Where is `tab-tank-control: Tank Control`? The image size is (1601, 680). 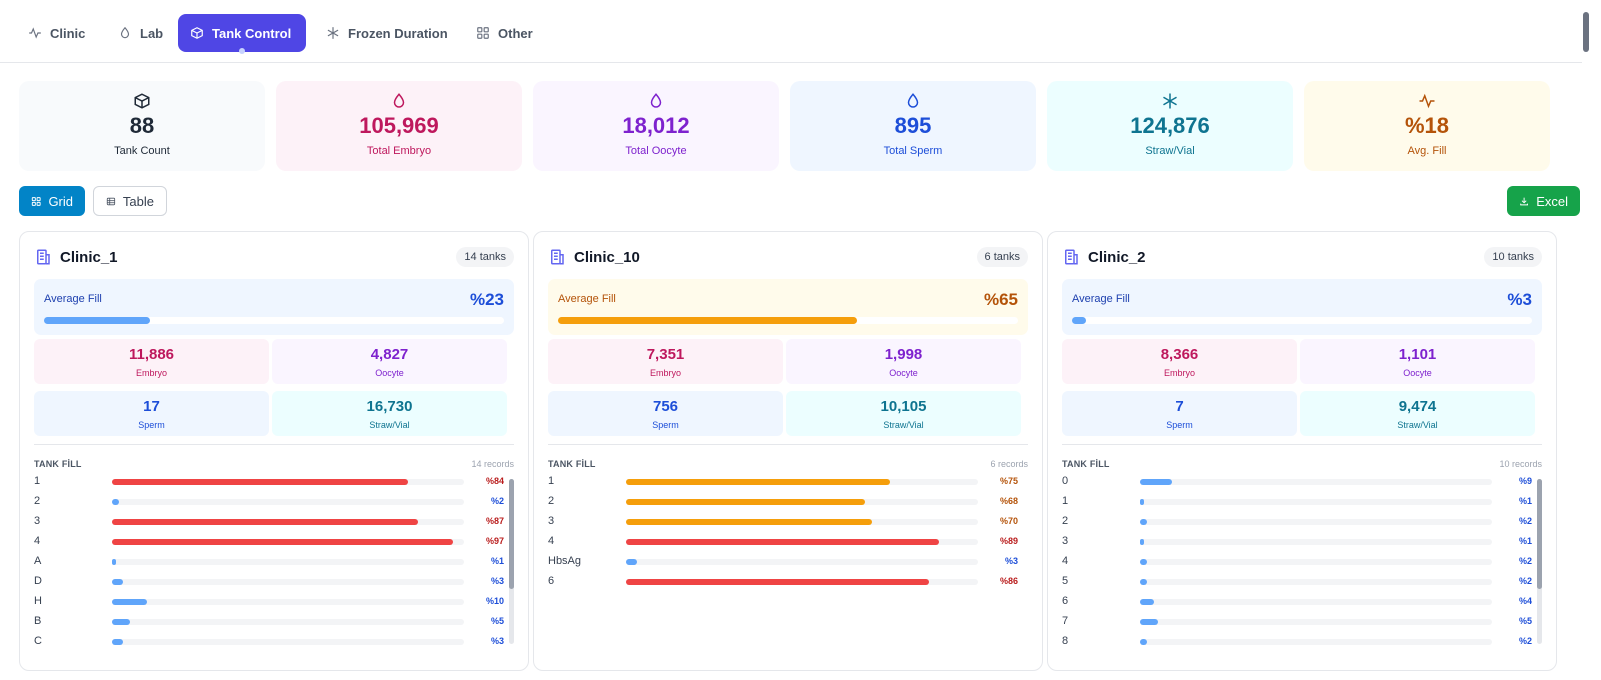
tab-tank-control: Tank Control is located at coordinates (242, 34).